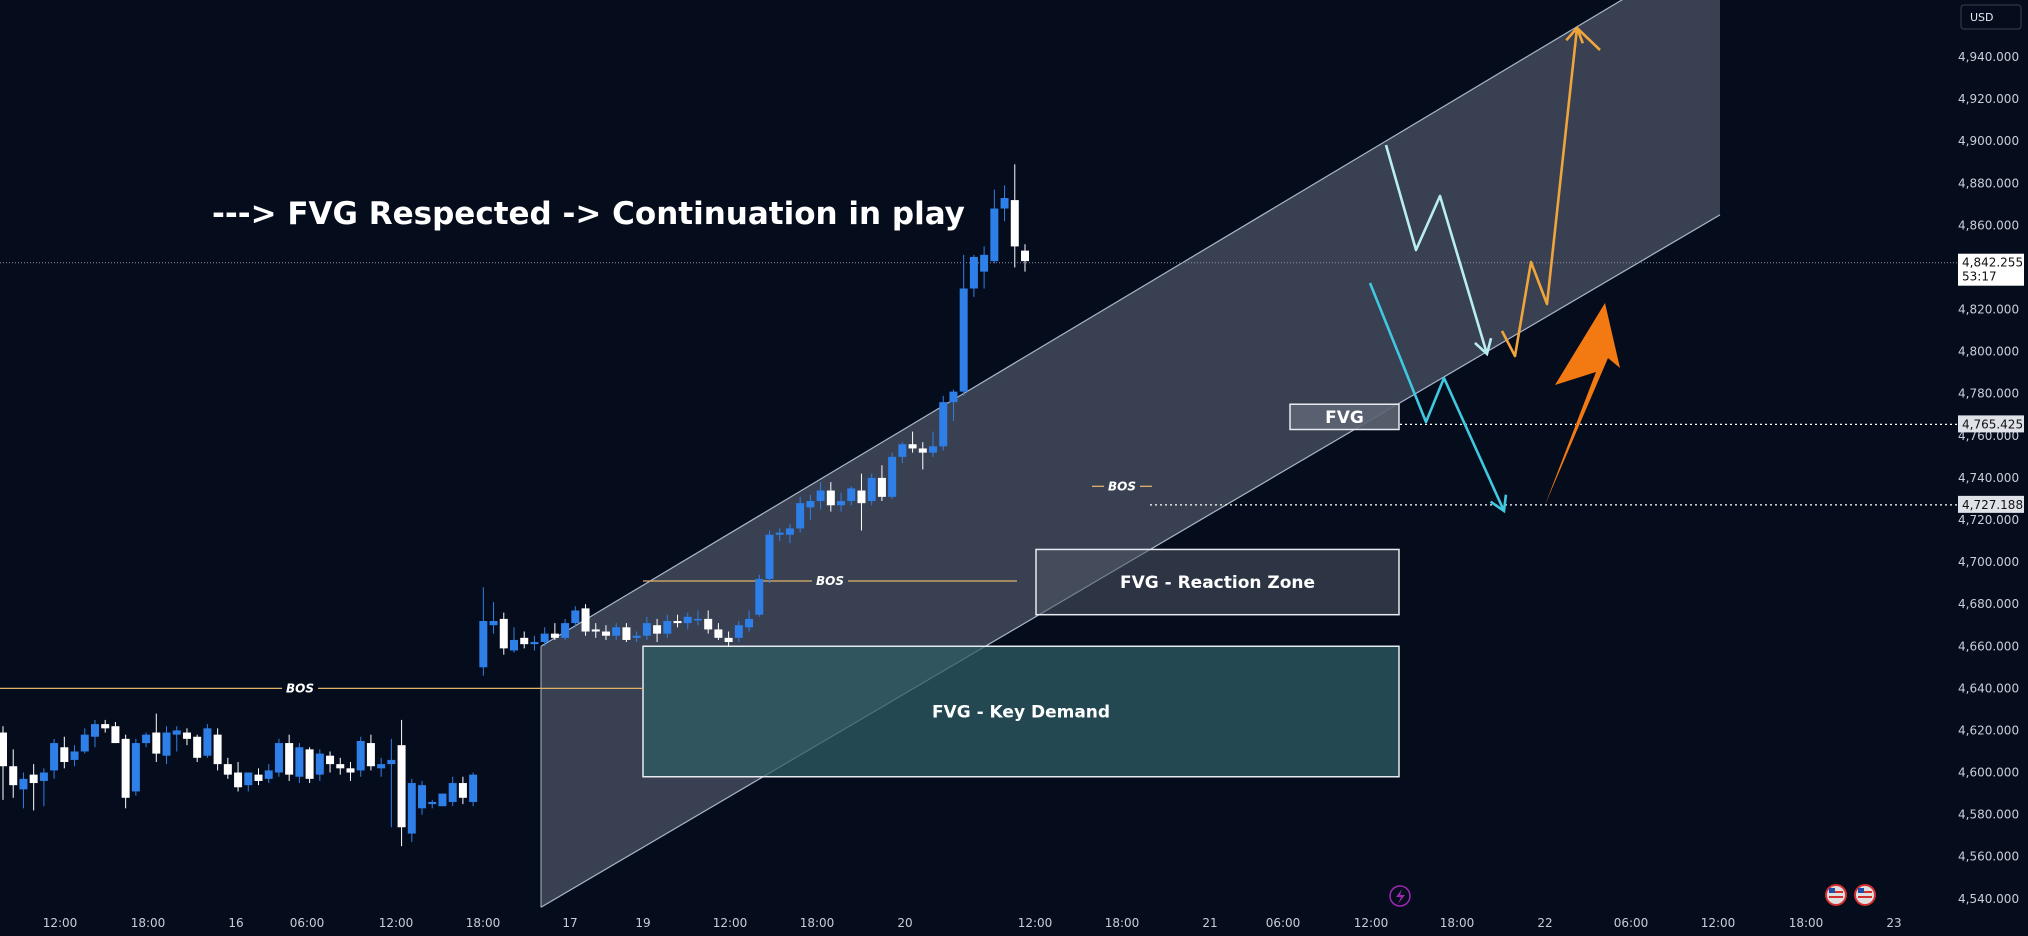  I want to click on big-orange-arrow, so click(1582, 404).